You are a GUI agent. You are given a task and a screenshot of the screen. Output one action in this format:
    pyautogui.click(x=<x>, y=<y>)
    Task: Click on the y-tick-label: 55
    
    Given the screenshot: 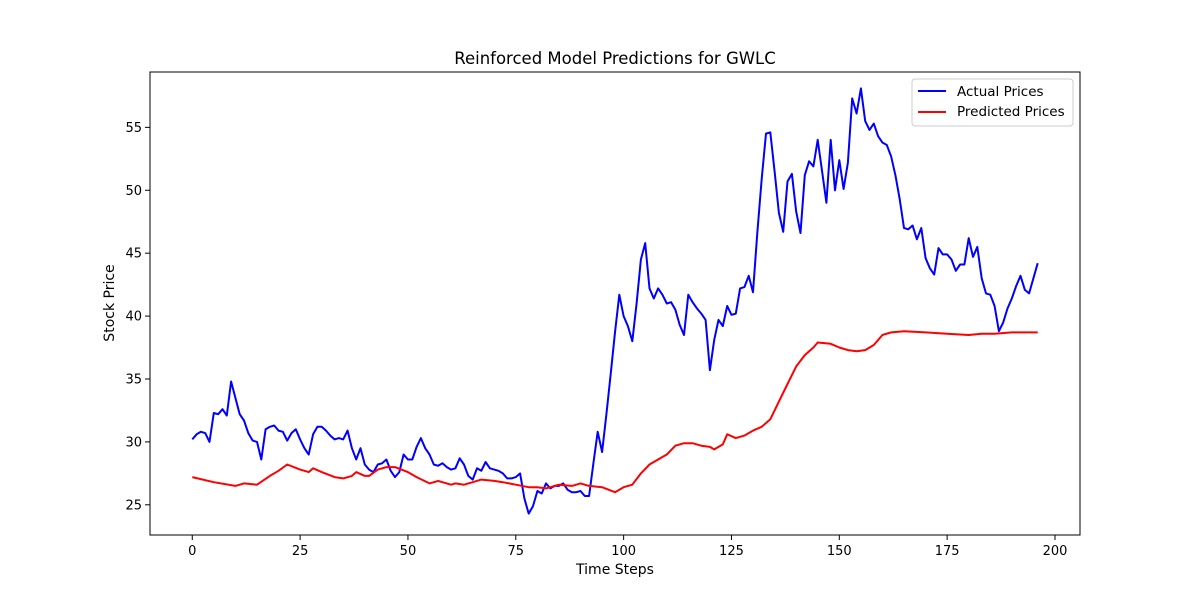 What is the action you would take?
    pyautogui.click(x=133, y=128)
    